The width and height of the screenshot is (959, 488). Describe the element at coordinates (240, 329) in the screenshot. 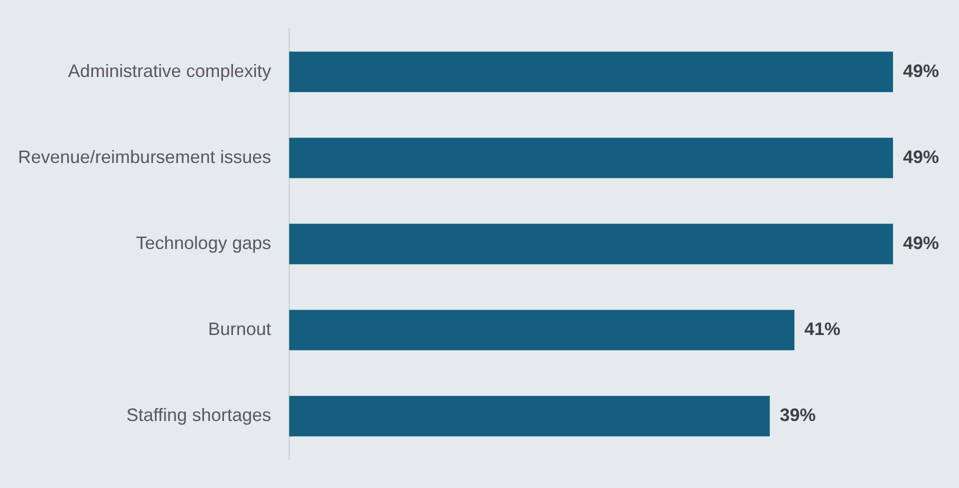

I see `y-tick-label: Burnout` at that location.